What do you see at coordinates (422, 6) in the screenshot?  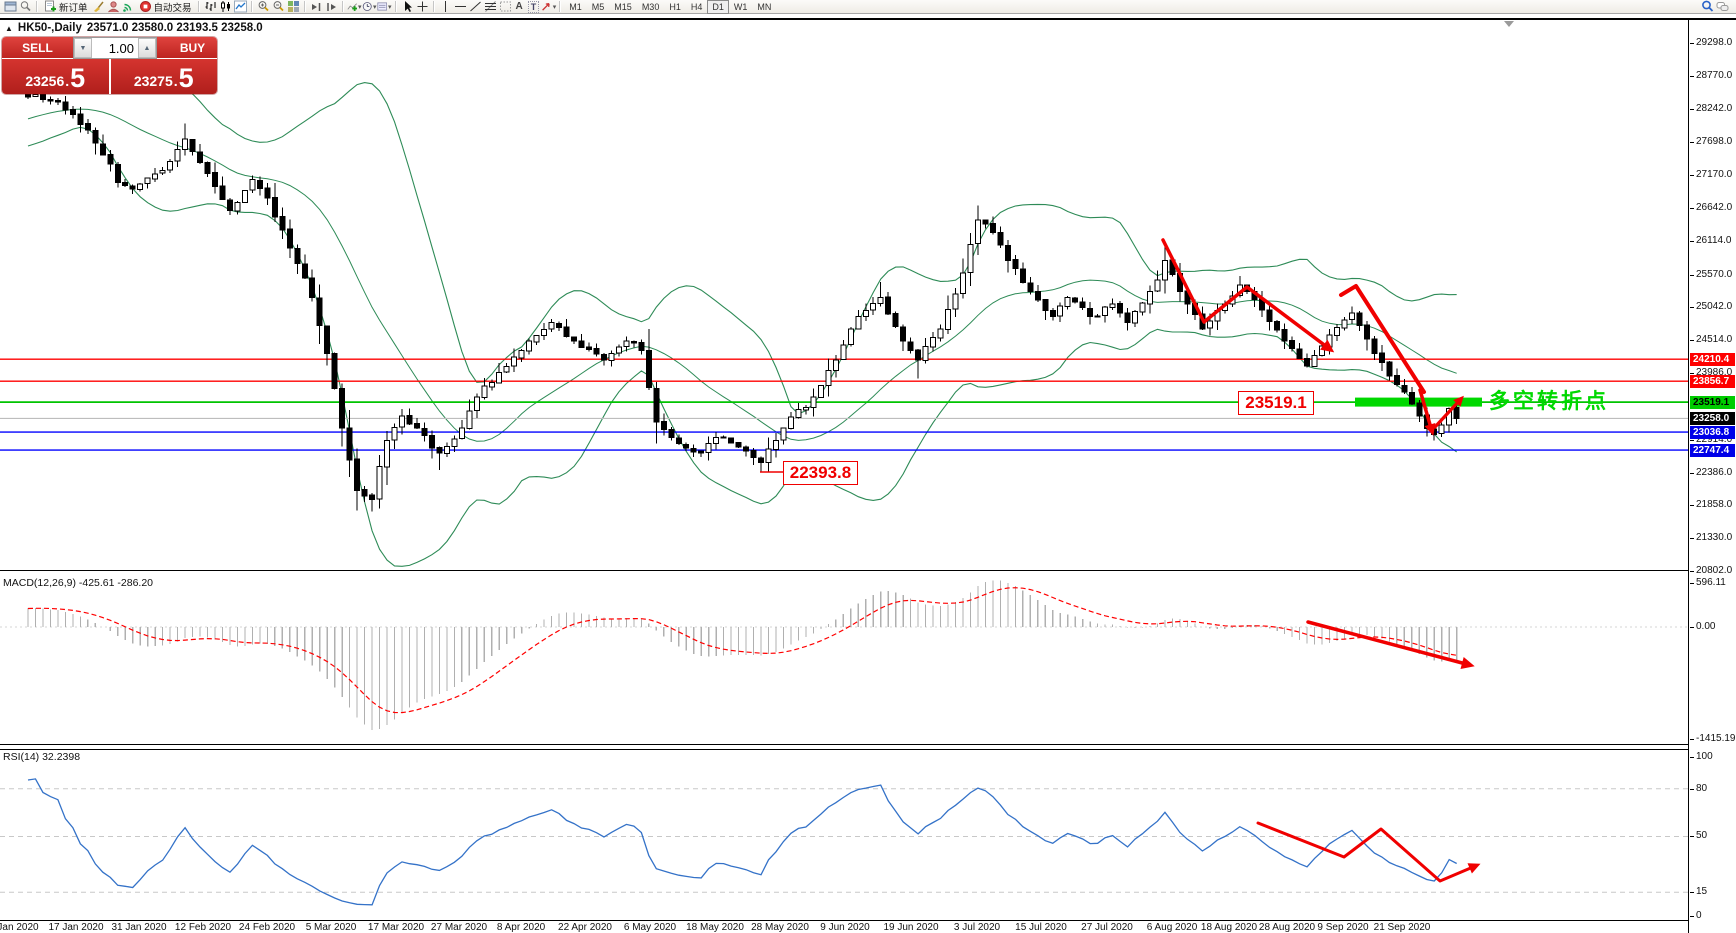 I see `crosshair-icon` at bounding box center [422, 6].